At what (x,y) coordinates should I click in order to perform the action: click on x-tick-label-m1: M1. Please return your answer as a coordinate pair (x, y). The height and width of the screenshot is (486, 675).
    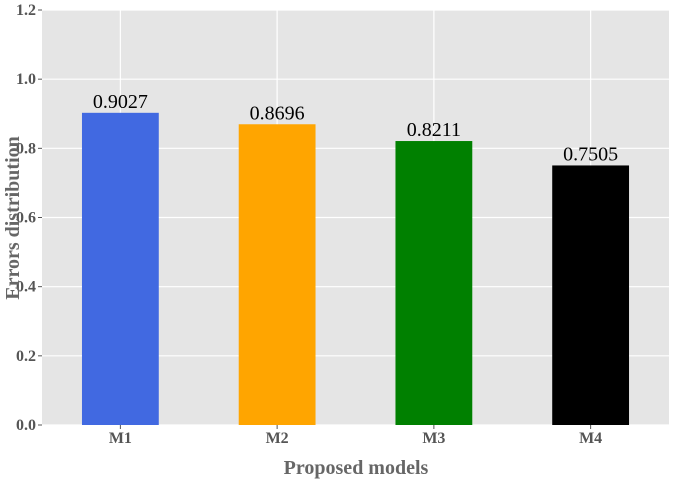
    Looking at the image, I should click on (120, 438).